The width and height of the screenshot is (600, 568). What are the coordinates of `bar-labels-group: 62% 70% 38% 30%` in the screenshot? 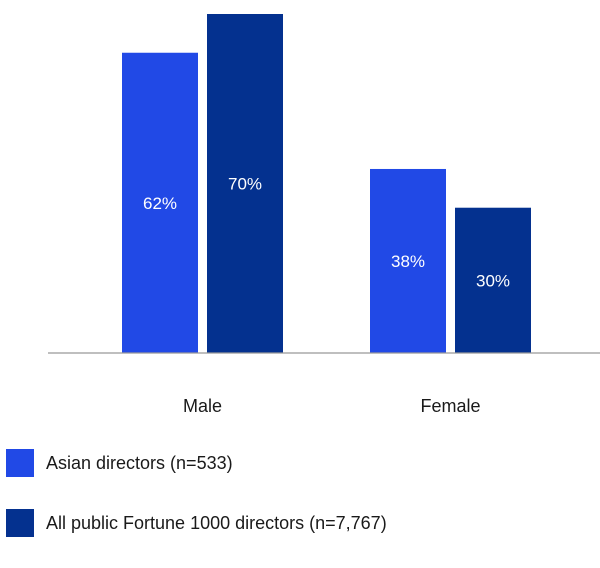 It's located at (326, 233).